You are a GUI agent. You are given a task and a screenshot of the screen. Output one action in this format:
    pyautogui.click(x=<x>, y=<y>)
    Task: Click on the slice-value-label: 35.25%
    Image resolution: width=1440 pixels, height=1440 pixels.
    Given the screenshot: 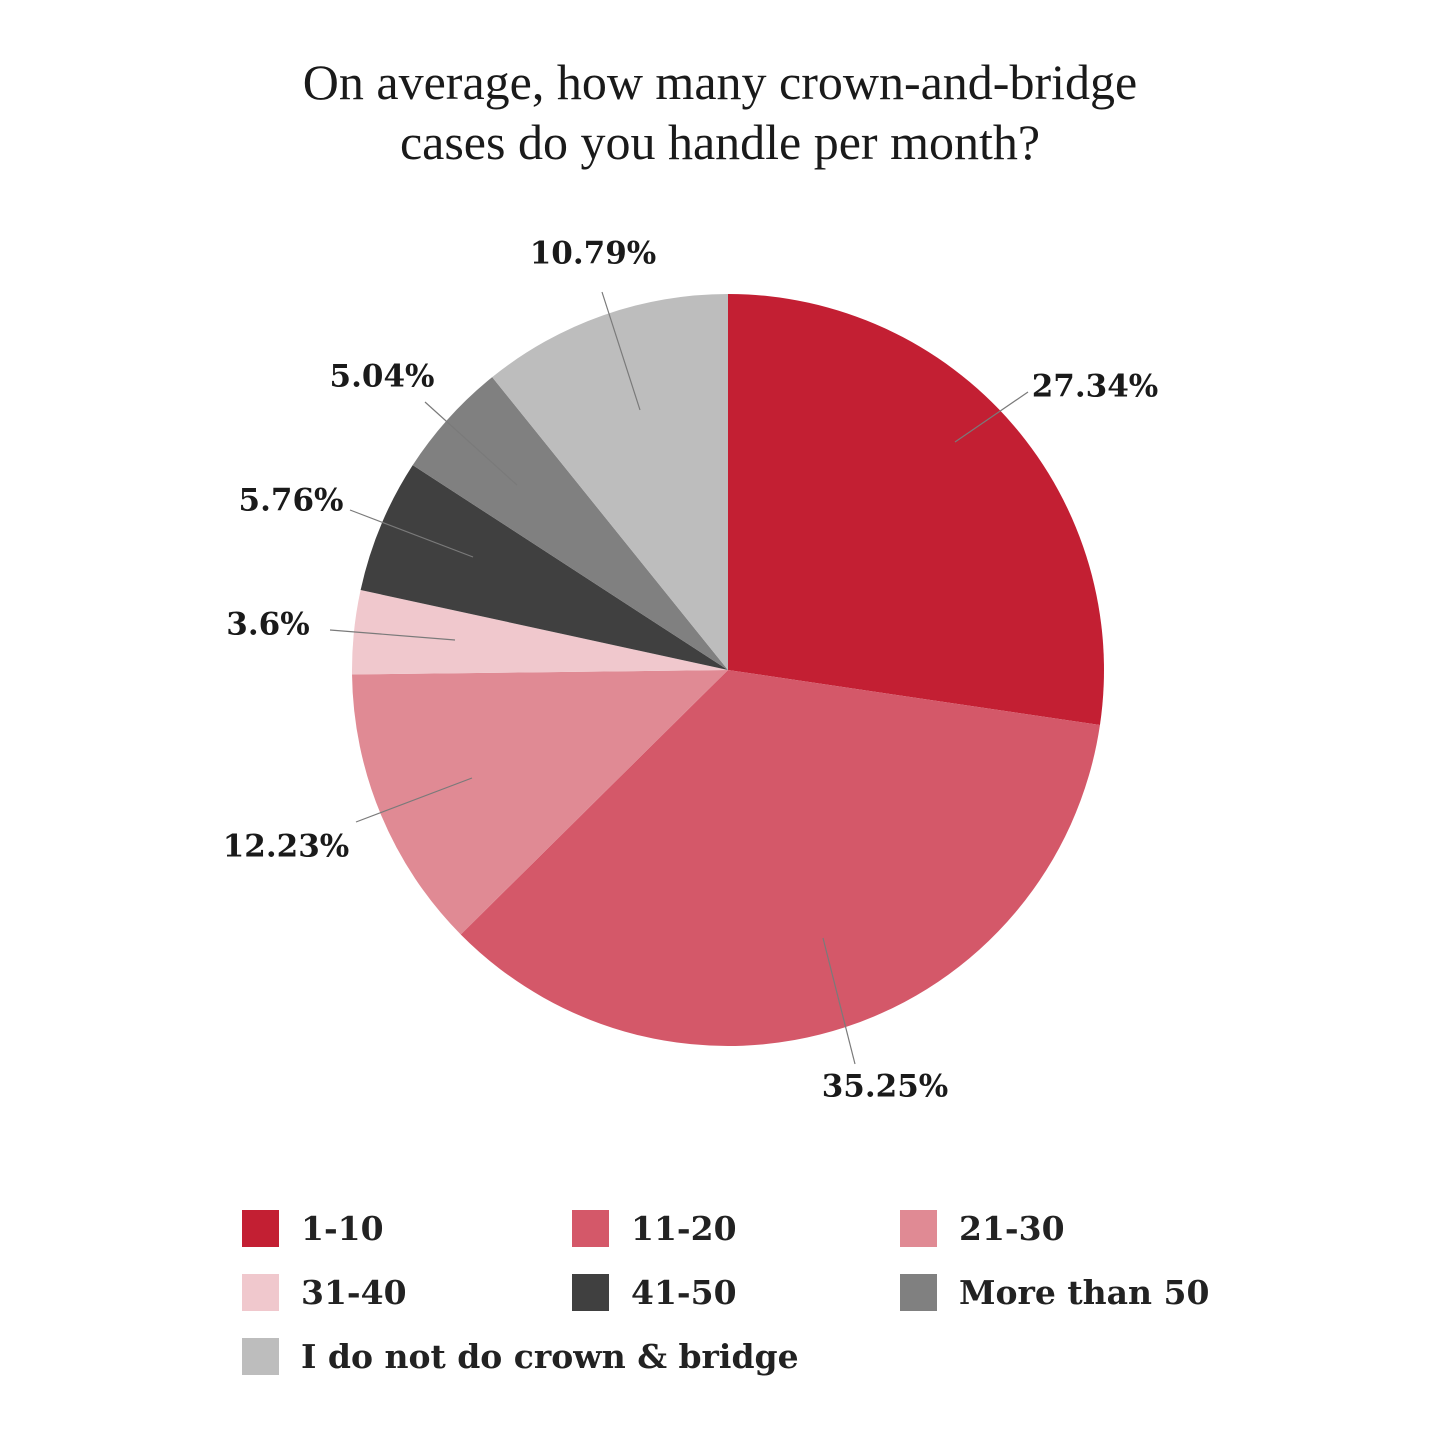 What is the action you would take?
    pyautogui.click(x=885, y=1087)
    